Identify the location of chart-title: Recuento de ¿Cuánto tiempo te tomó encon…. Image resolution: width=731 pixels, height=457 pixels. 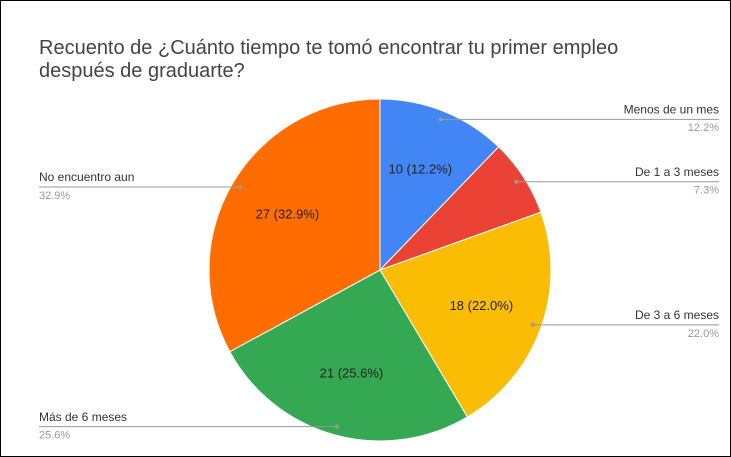
(329, 59).